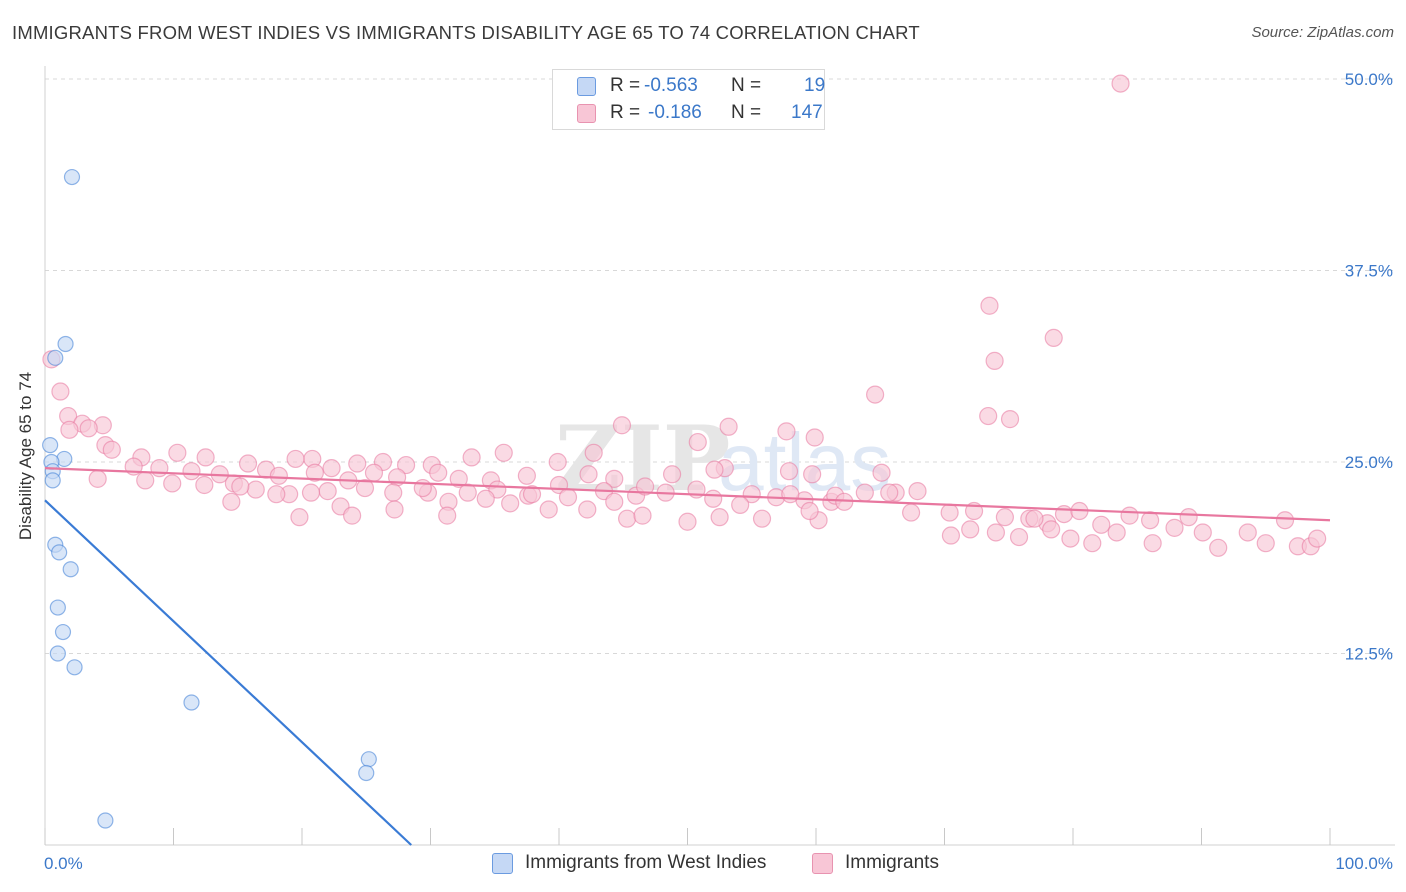  Describe the element at coordinates (688, 99) in the screenshot. I see `correlation-legend: R = -0.563 N = 19 R = -0.186 N = 147` at that location.